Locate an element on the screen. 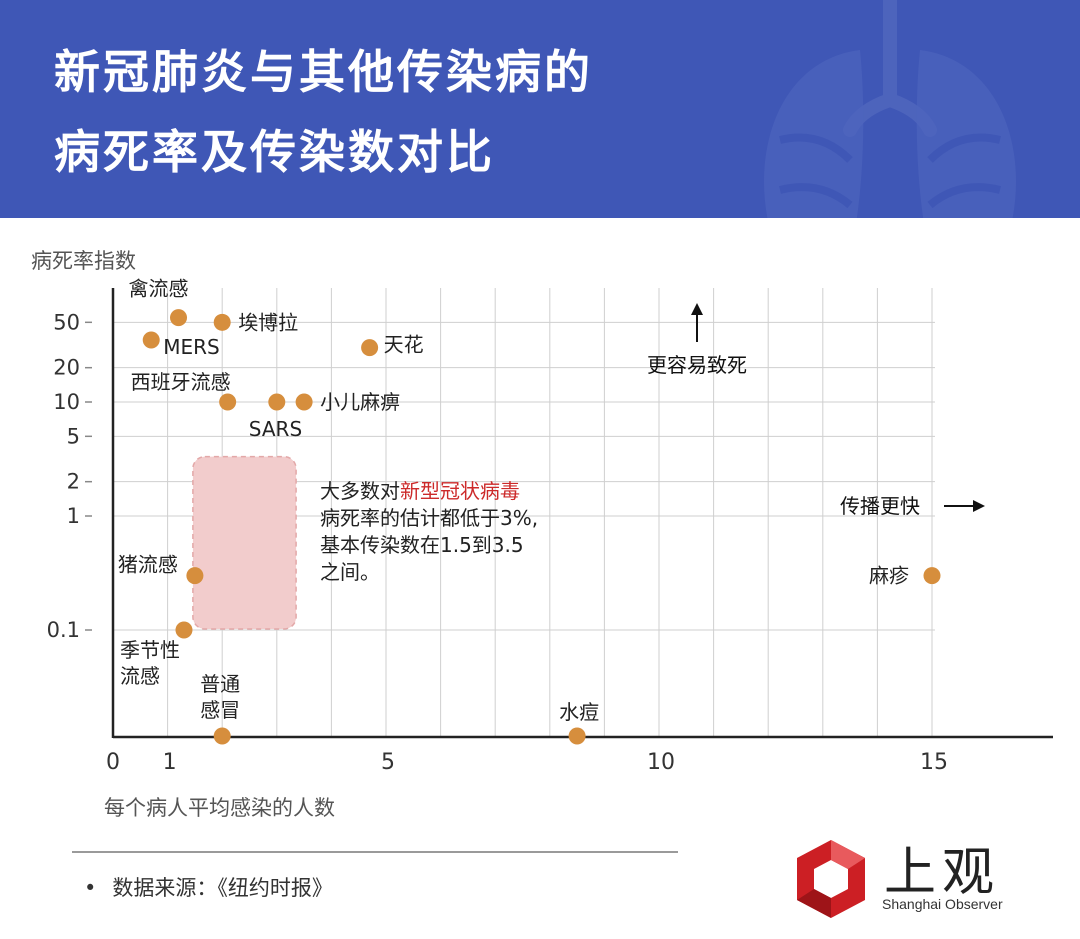 The height and width of the screenshot is (939, 1080). logo-name-cn: 上观 is located at coordinates (942, 873).